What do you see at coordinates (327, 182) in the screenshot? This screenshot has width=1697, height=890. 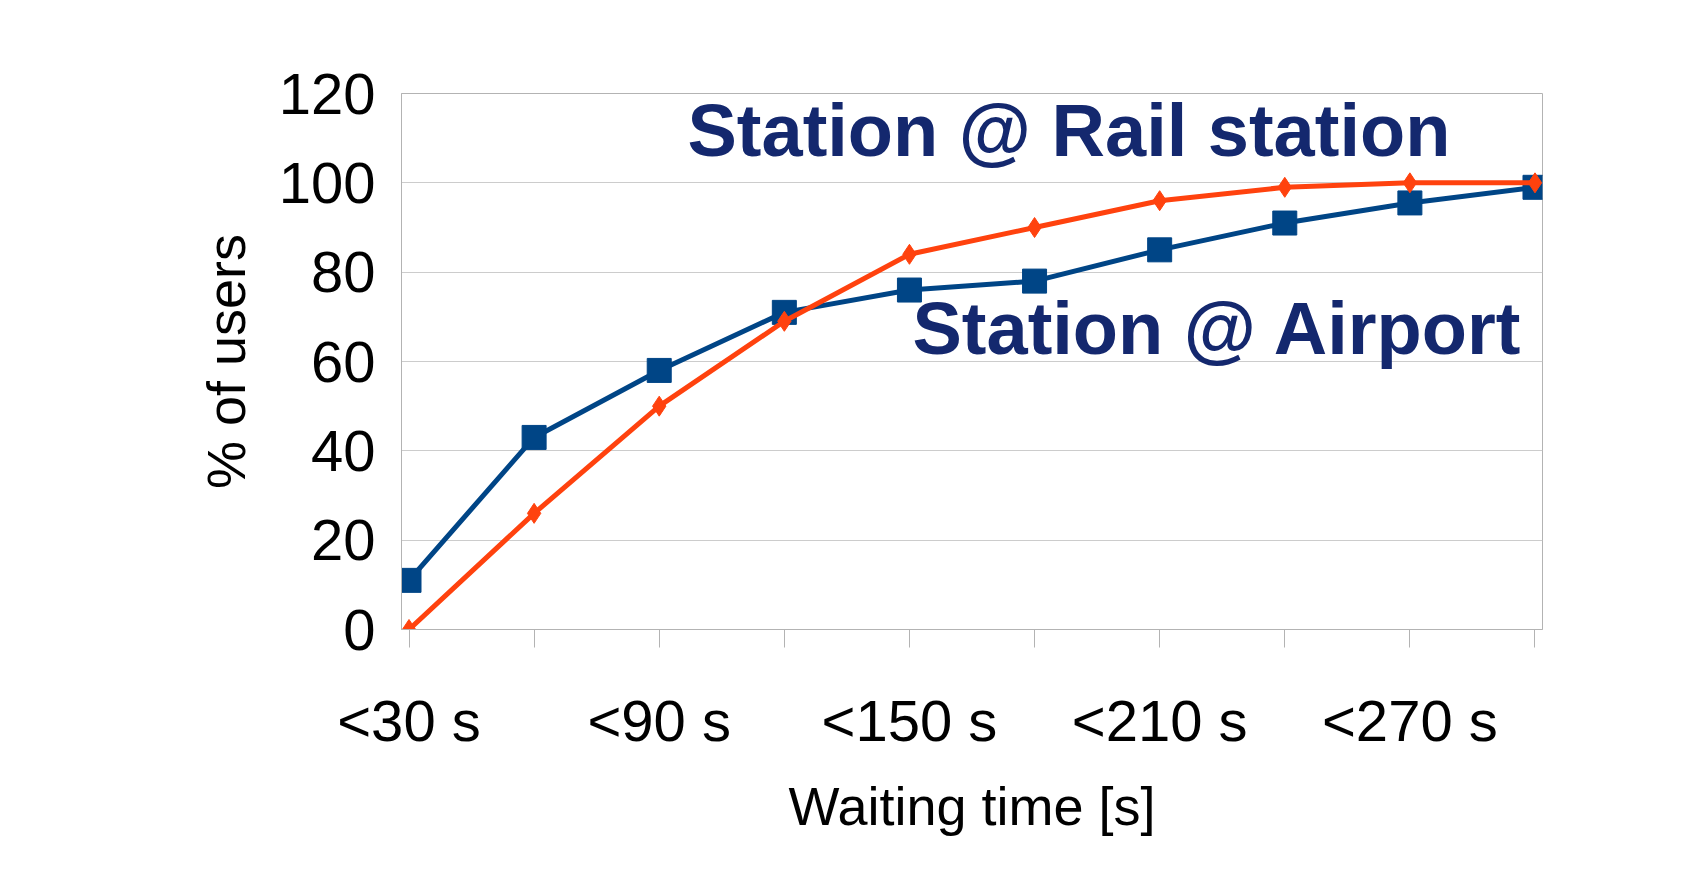 I see `y-tick-label: 100` at bounding box center [327, 182].